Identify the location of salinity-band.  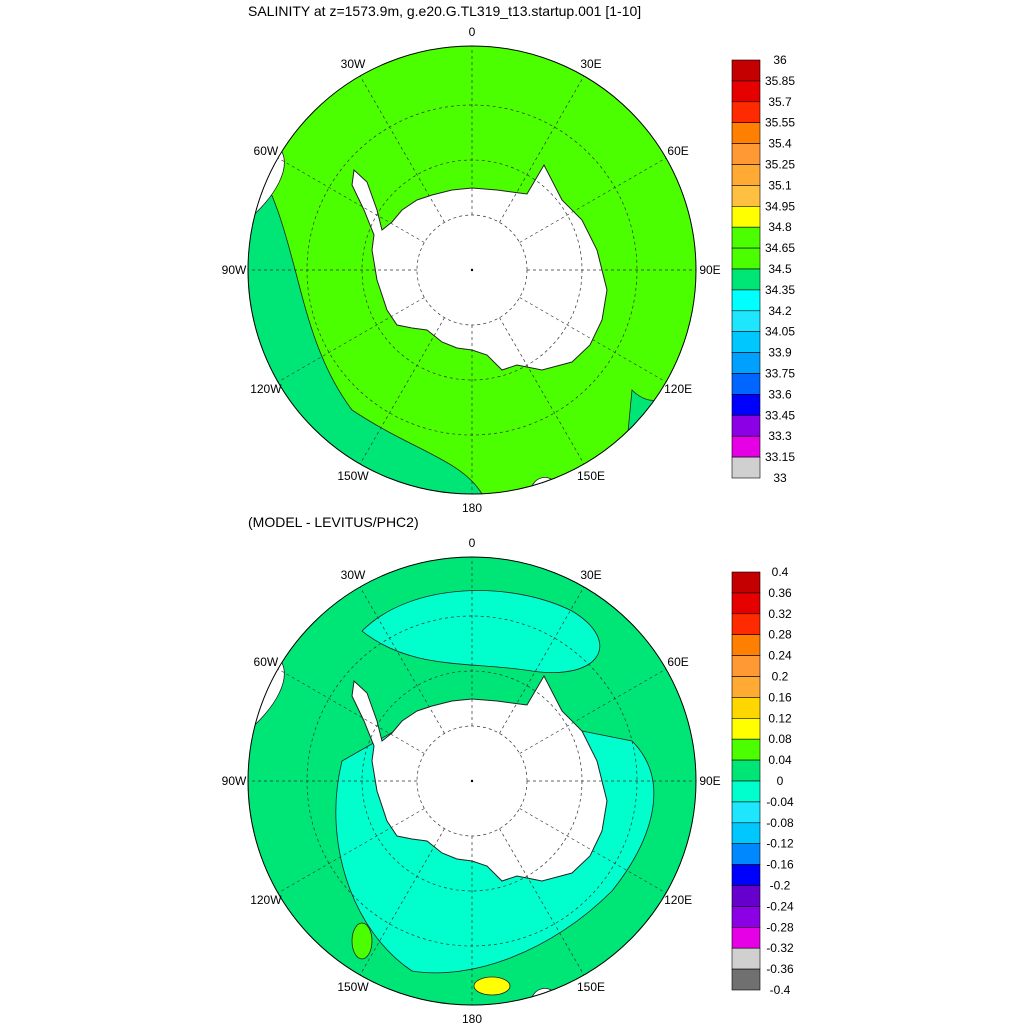
(365, 321).